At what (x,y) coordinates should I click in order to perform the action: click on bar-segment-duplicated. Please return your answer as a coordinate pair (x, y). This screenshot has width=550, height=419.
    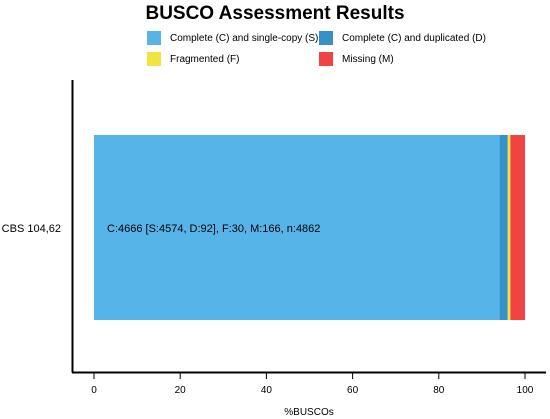
    Looking at the image, I should click on (503, 227).